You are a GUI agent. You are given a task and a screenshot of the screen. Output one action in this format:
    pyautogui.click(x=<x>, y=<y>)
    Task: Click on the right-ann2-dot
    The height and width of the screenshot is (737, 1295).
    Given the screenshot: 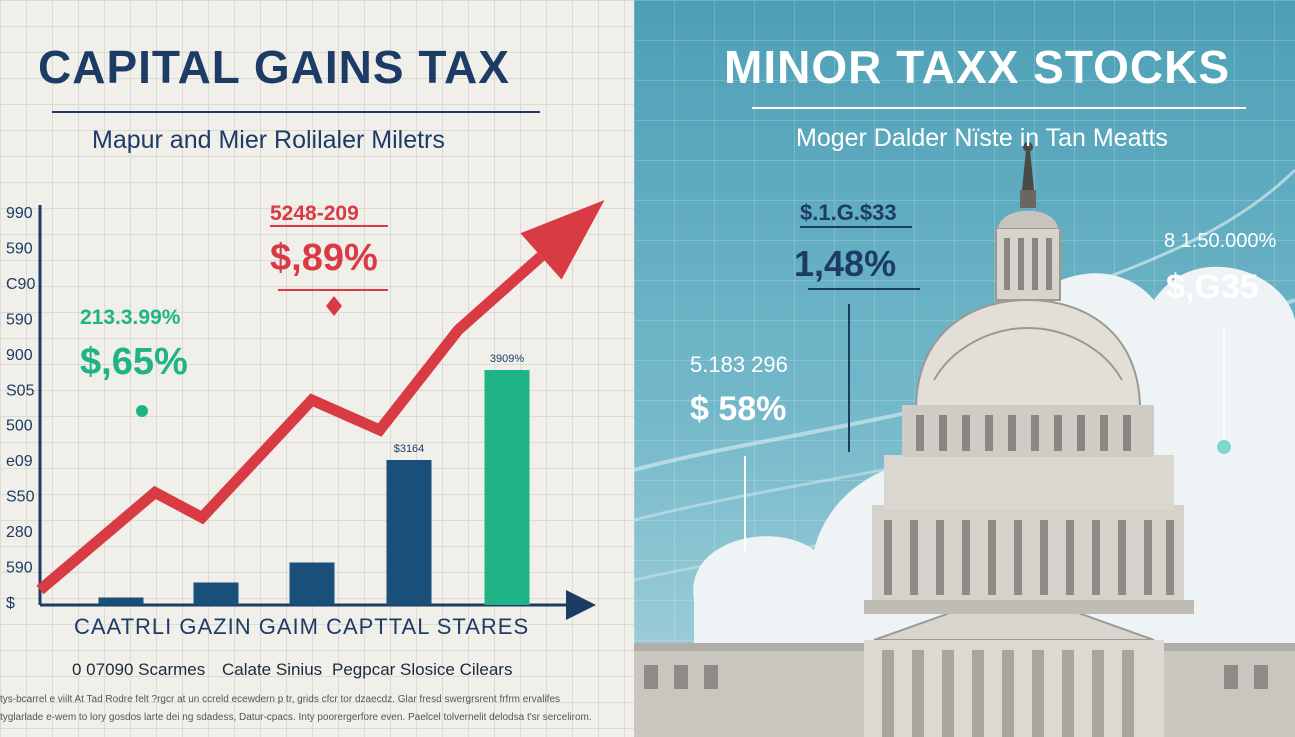 What is the action you would take?
    pyautogui.click(x=1224, y=447)
    